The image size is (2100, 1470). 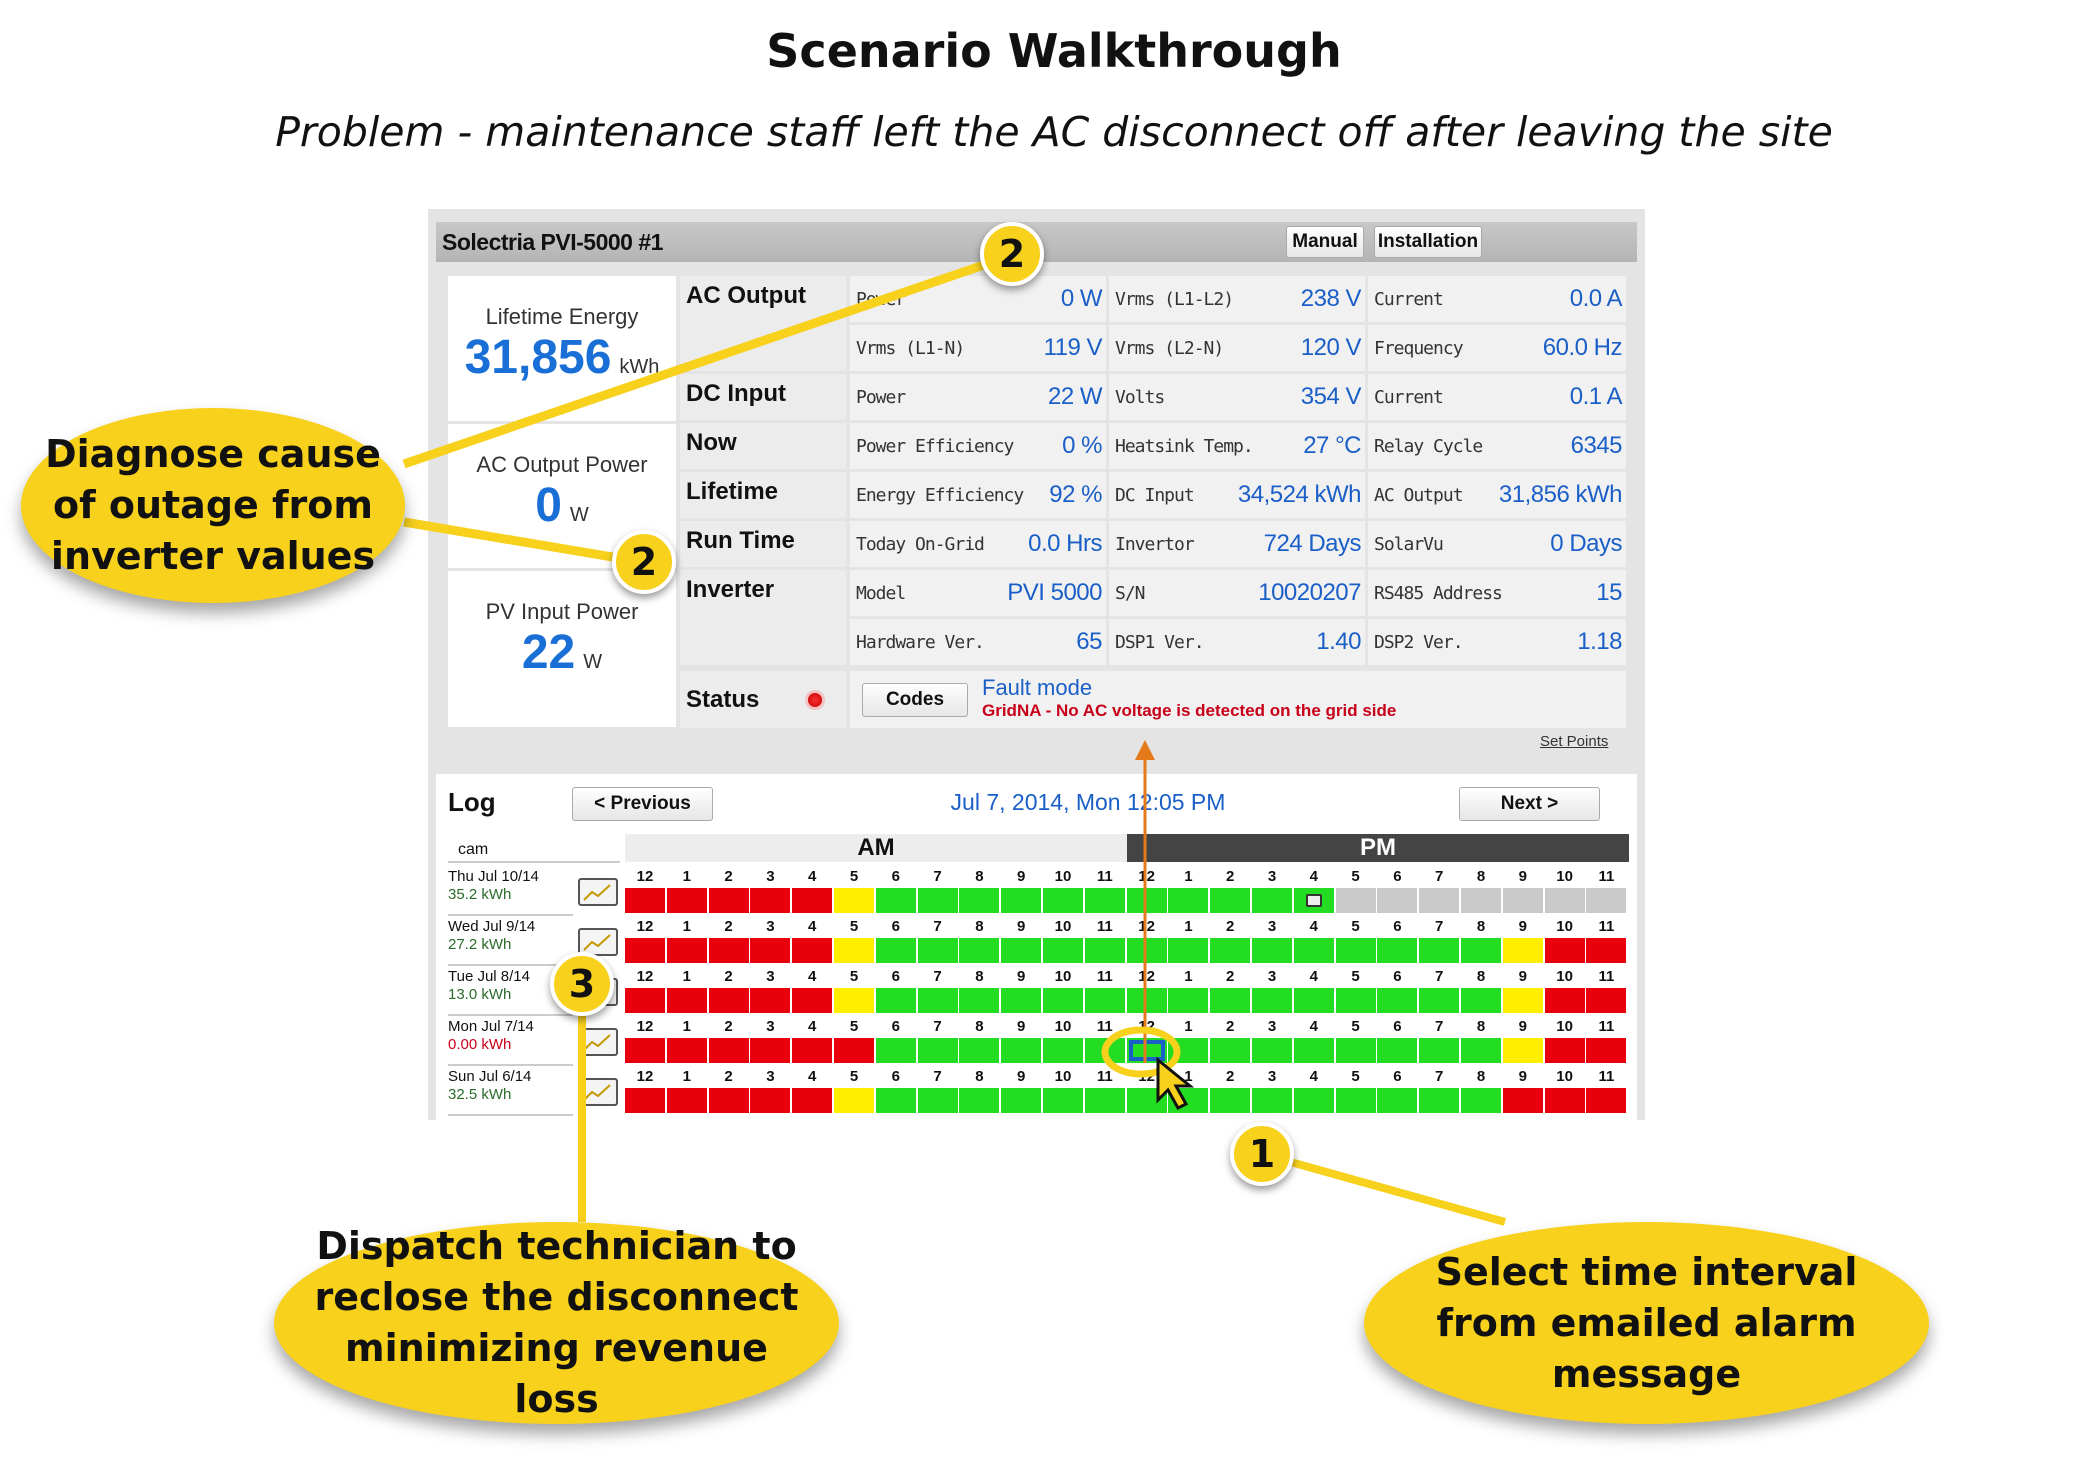 What do you see at coordinates (1574, 741) in the screenshot?
I see `set-points-link: Set Points` at bounding box center [1574, 741].